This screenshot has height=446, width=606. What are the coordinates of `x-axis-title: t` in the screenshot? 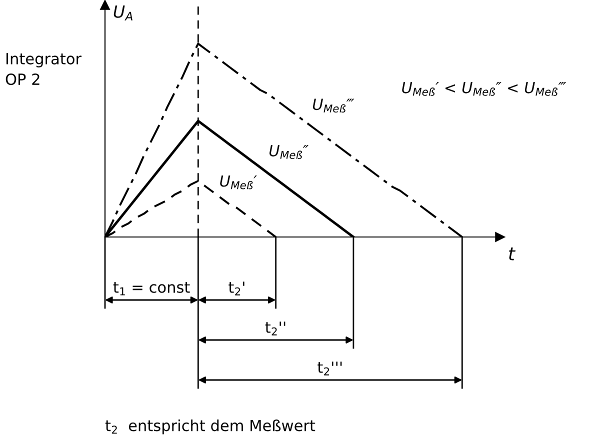 It's located at (512, 254).